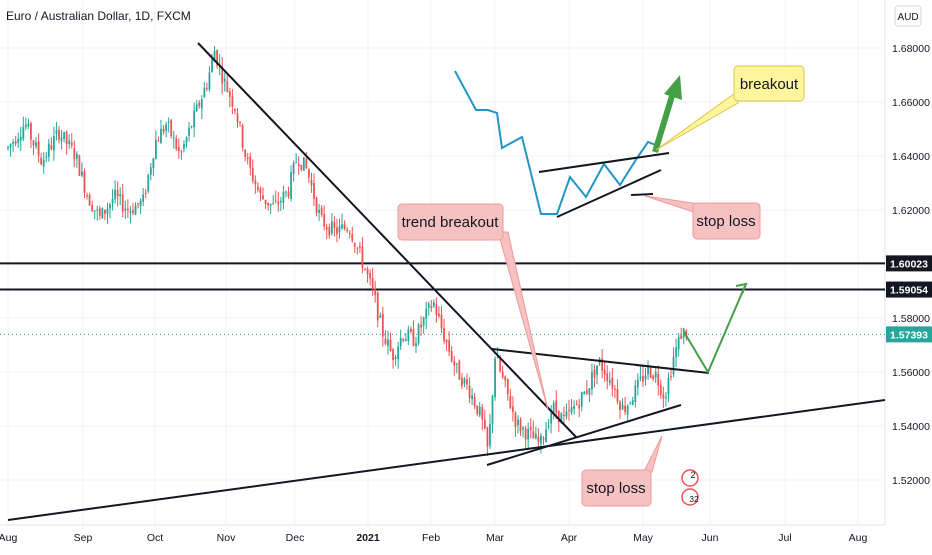  Describe the element at coordinates (609, 193) in the screenshot. I see `sketch-lower-line` at that location.